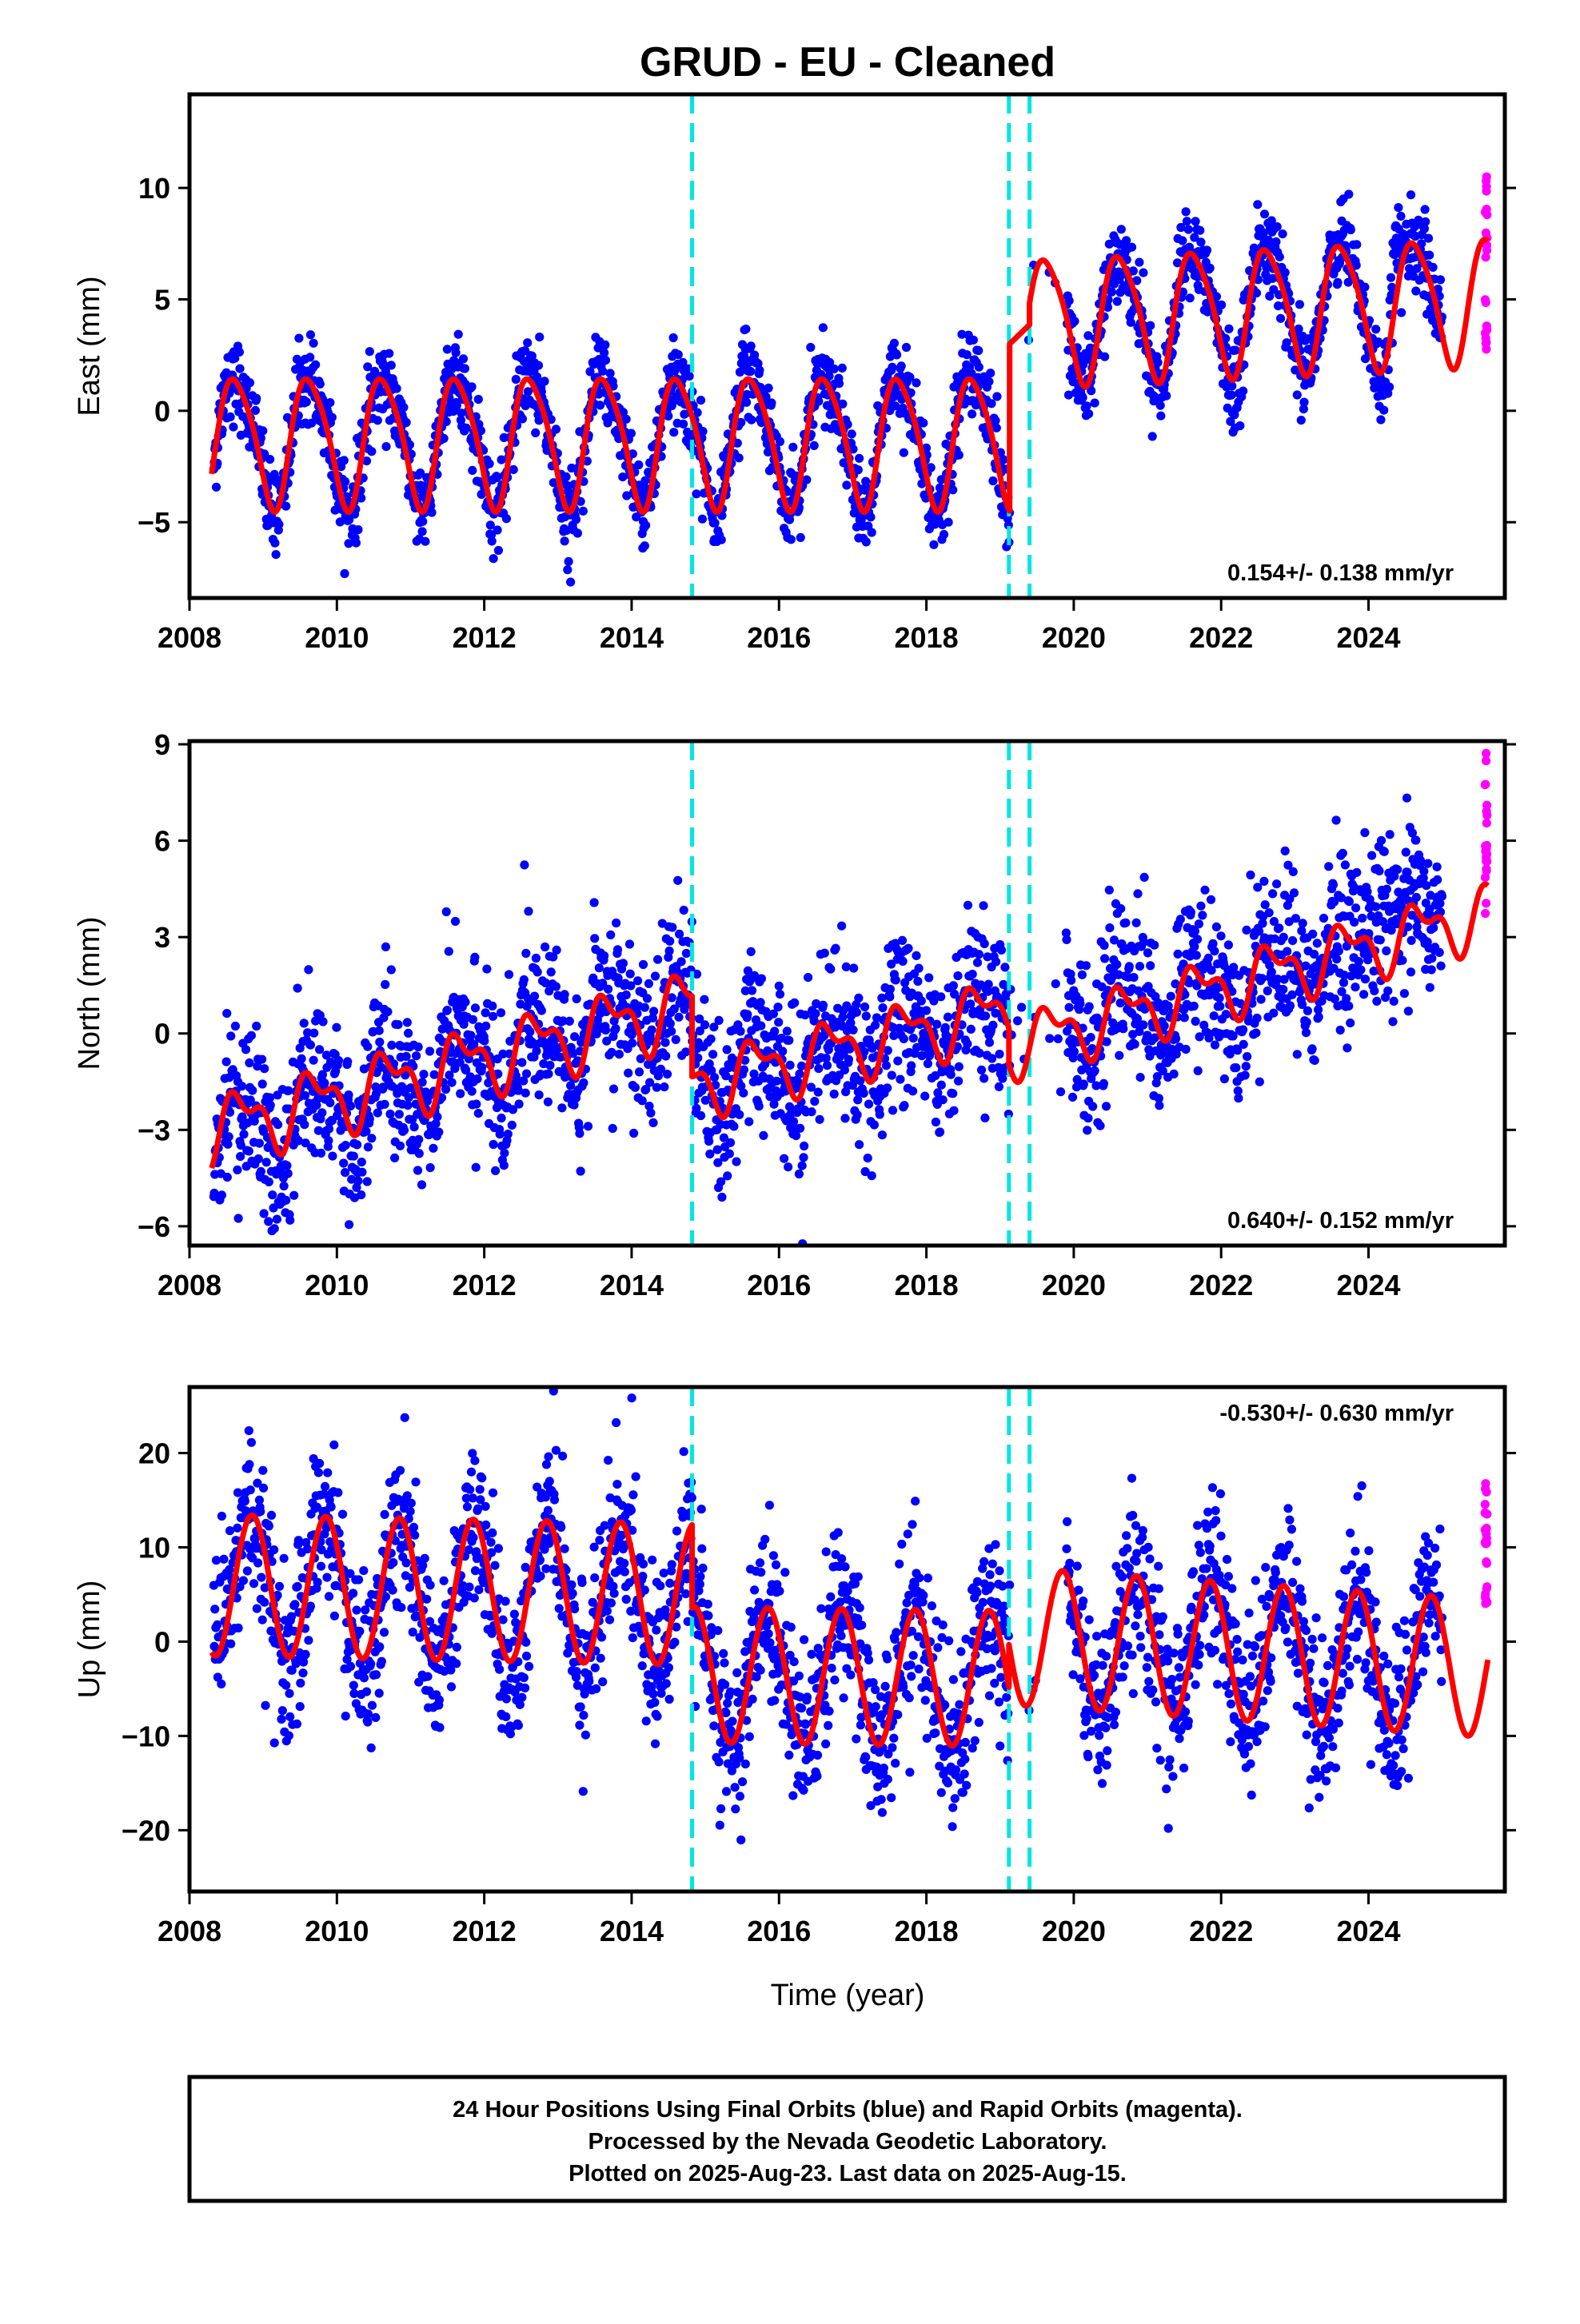 This screenshot has width=1580, height=2324. I want to click on north-ytick-label: −3, so click(154, 1130).